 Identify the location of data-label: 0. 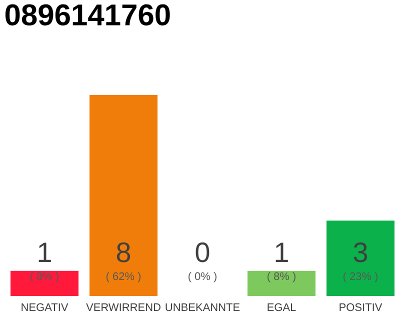
(203, 252).